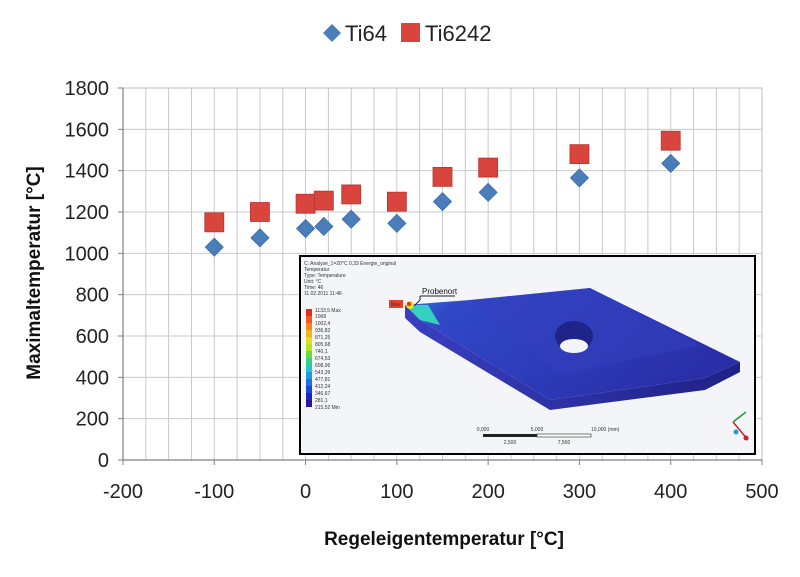 This screenshot has width=800, height=577. Describe the element at coordinates (332, 33) in the screenshot. I see `legend-marker-ti64` at that location.